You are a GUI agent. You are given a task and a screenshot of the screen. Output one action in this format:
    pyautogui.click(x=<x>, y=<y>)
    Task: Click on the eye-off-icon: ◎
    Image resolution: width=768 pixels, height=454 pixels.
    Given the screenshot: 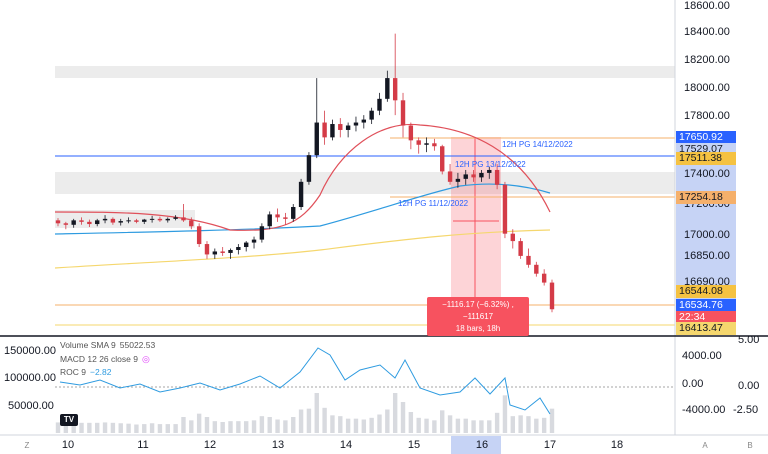 What is the action you would take?
    pyautogui.click(x=145, y=359)
    